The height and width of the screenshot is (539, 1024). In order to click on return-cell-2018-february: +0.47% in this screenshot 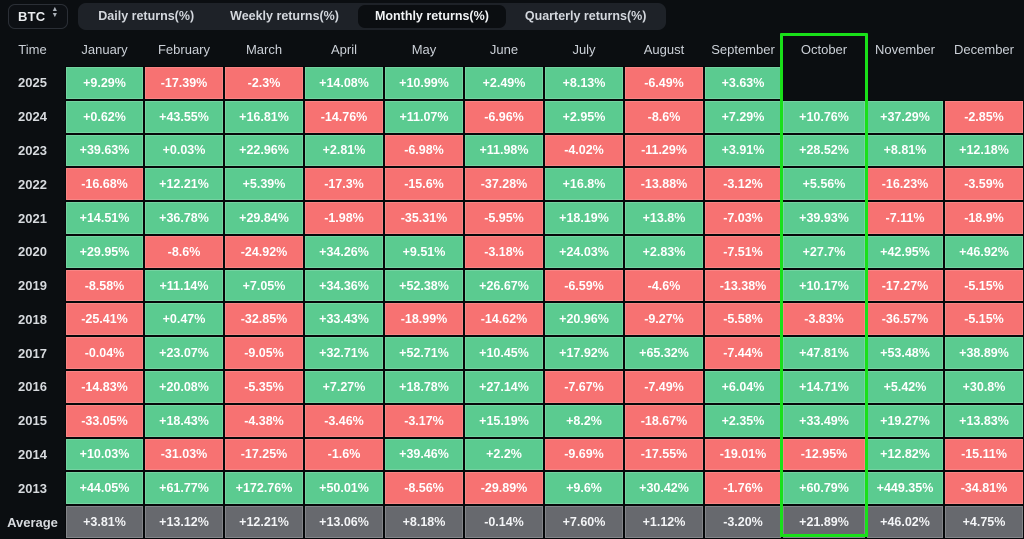, I will do `click(184, 319)`.